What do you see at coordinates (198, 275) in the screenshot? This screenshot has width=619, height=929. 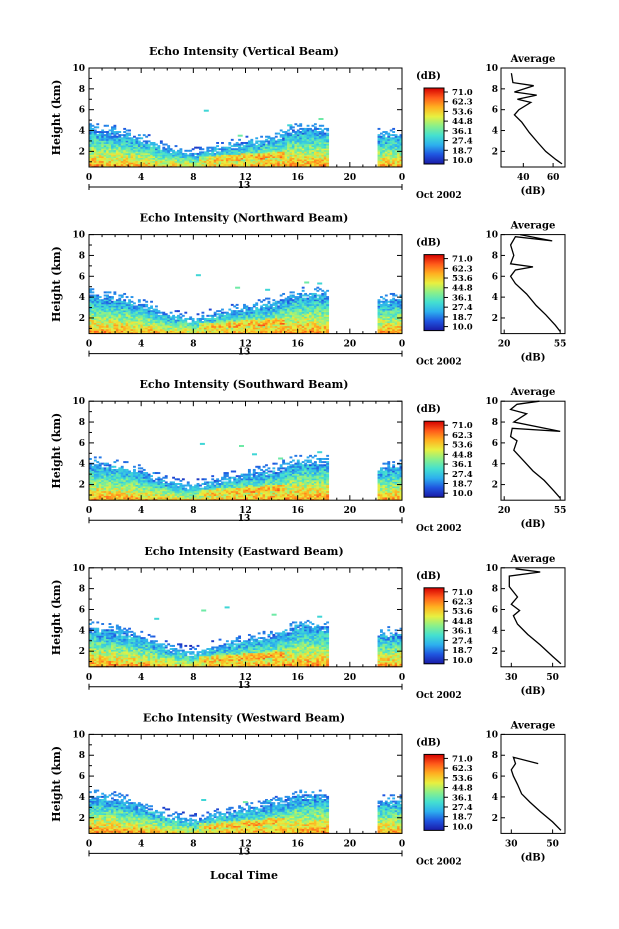 I see `scattered-echo` at bounding box center [198, 275].